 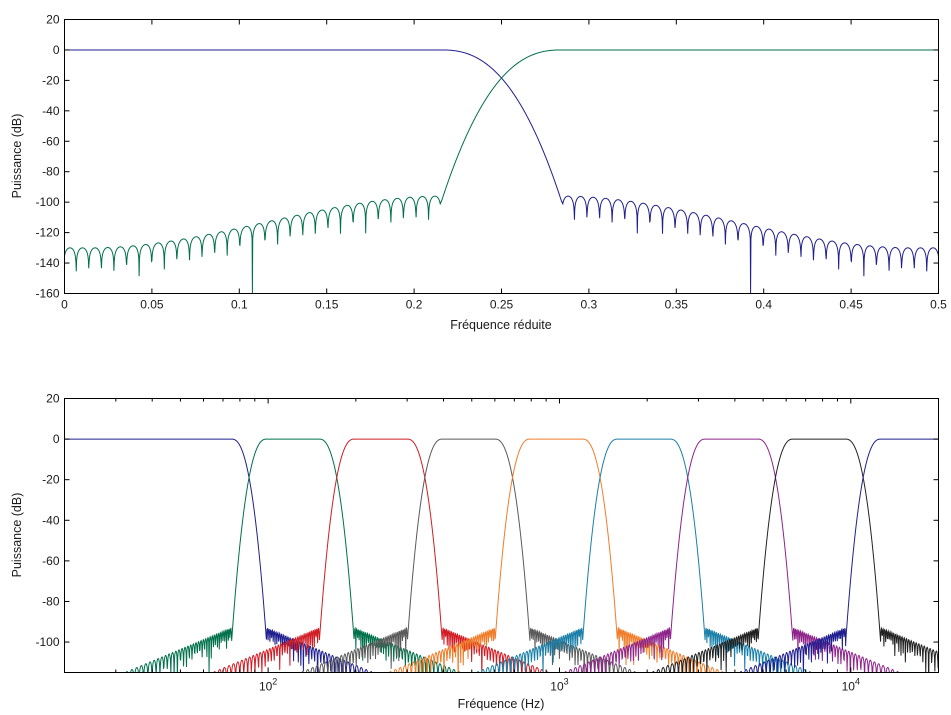 I want to click on bottom-chart-y-tick-labels: 20 0 -20 -40 -60 -80 -100, so click(x=47, y=521).